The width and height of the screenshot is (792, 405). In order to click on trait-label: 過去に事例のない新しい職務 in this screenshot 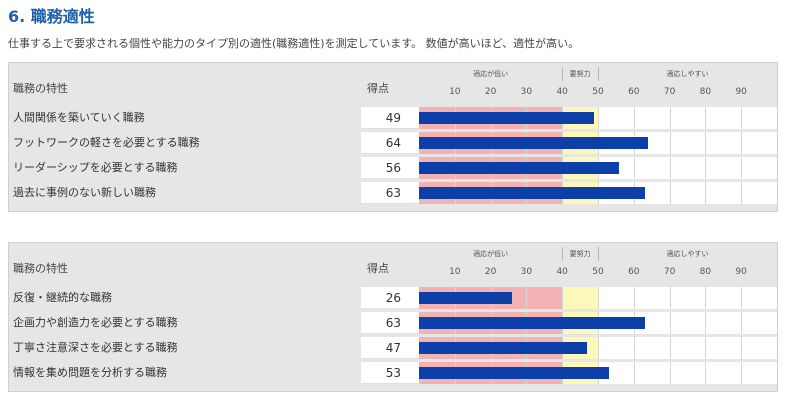, I will do `click(185, 193)`.